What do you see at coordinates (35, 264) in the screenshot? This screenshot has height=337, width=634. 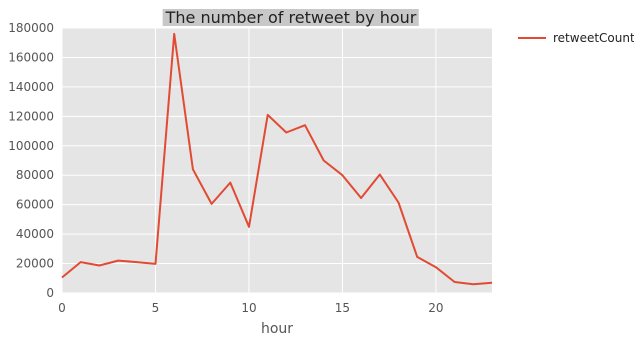 I see `y-tick-label: 20000` at bounding box center [35, 264].